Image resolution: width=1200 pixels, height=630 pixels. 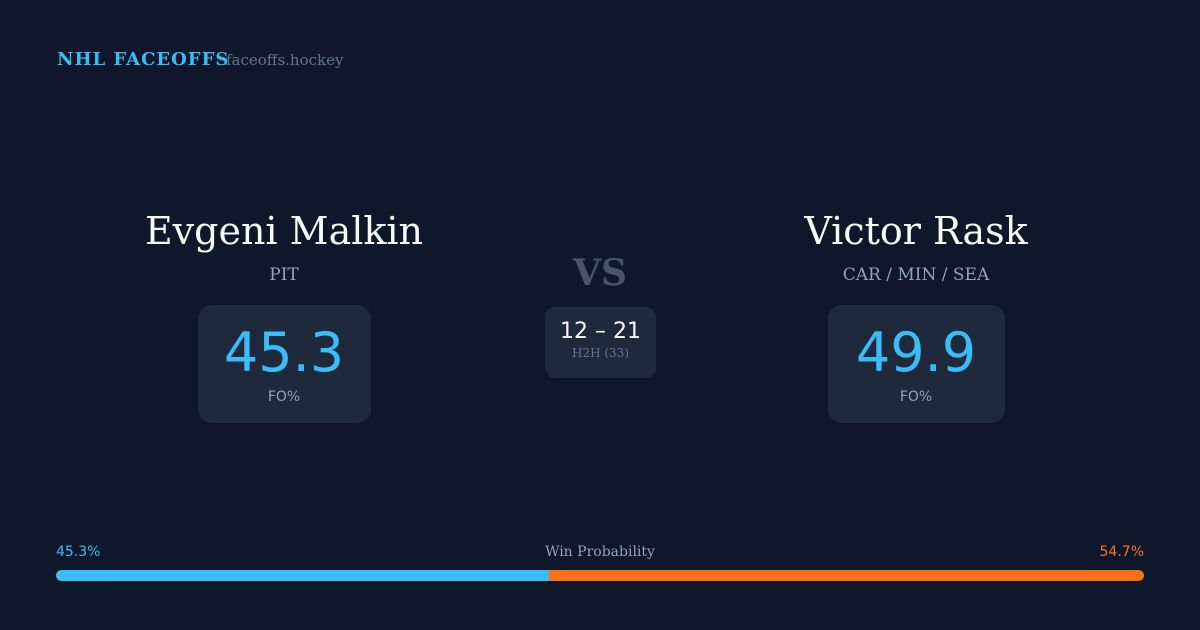 What do you see at coordinates (284, 397) in the screenshot?
I see `player1-fo-label: FO%` at bounding box center [284, 397].